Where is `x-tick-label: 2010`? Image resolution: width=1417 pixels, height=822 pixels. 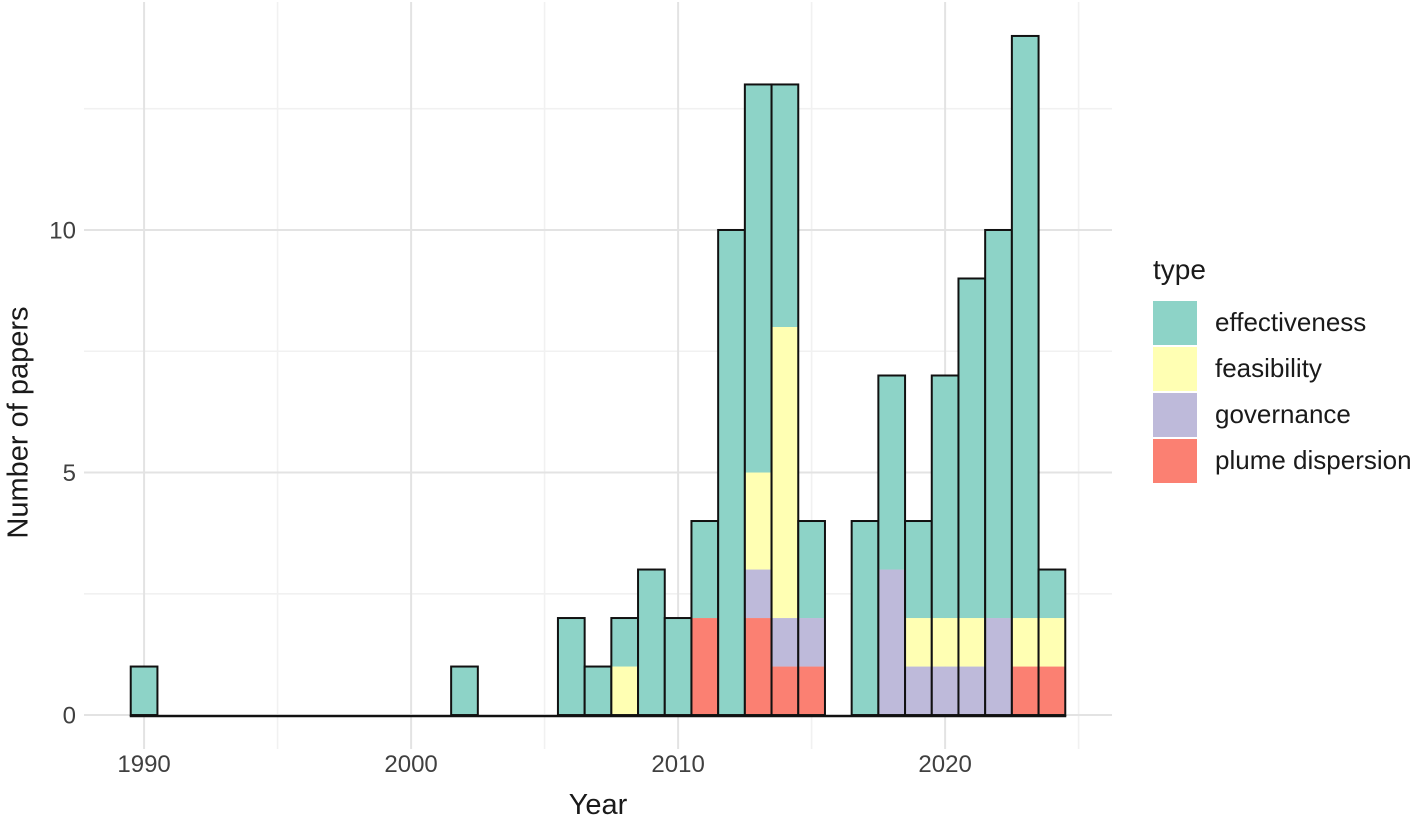
x-tick-label: 2010 is located at coordinates (677, 764).